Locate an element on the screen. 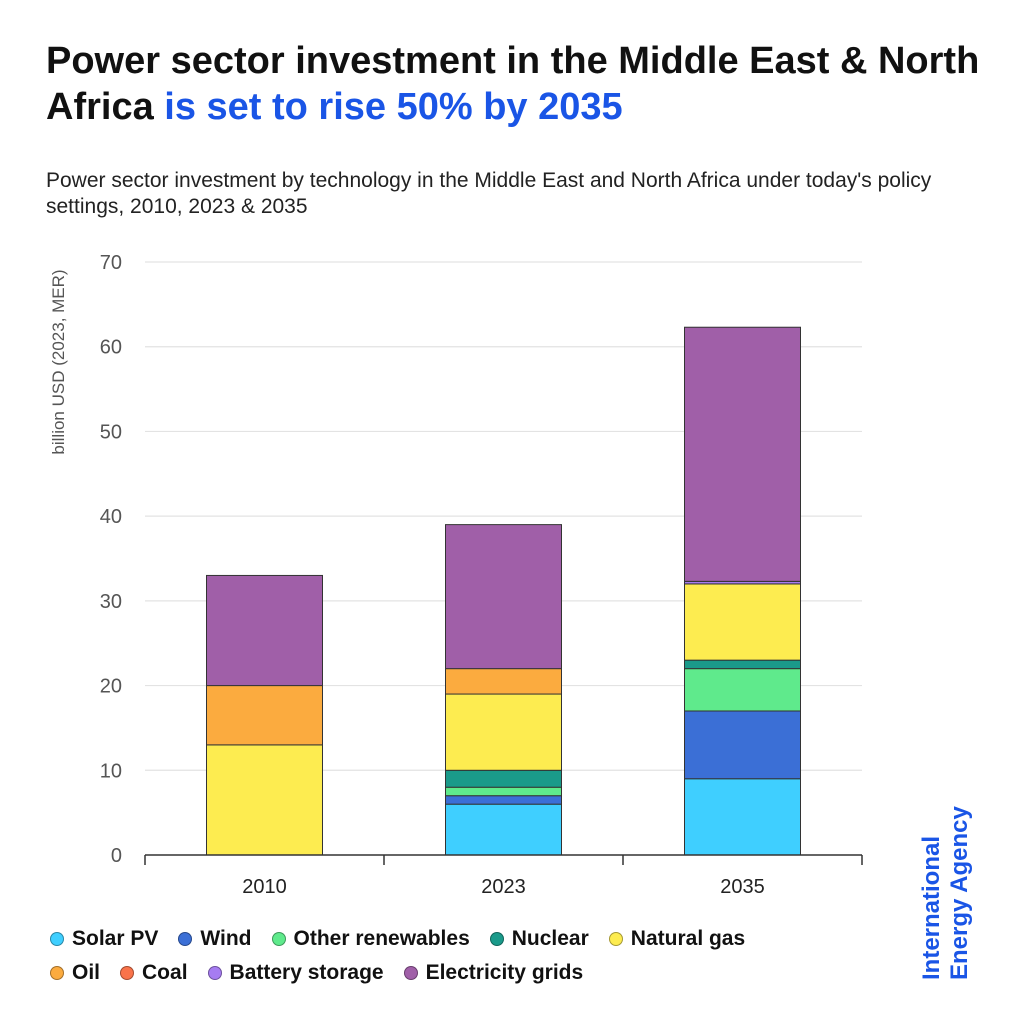  y-tick-label: 0 is located at coordinates (116, 856).